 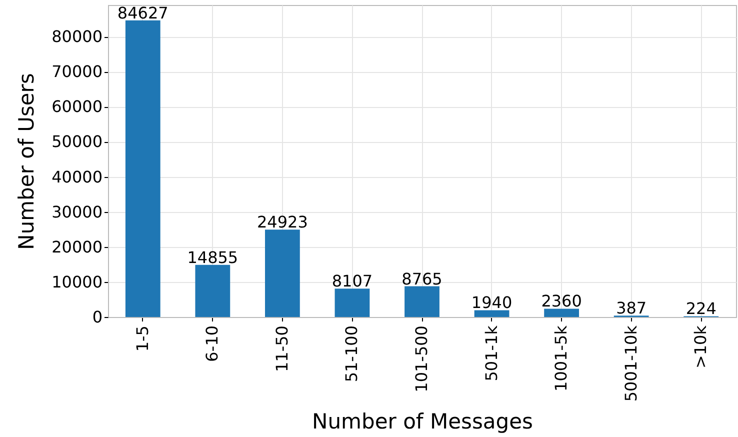 I want to click on y-axis-title: Number of Users, so click(x=26, y=161).